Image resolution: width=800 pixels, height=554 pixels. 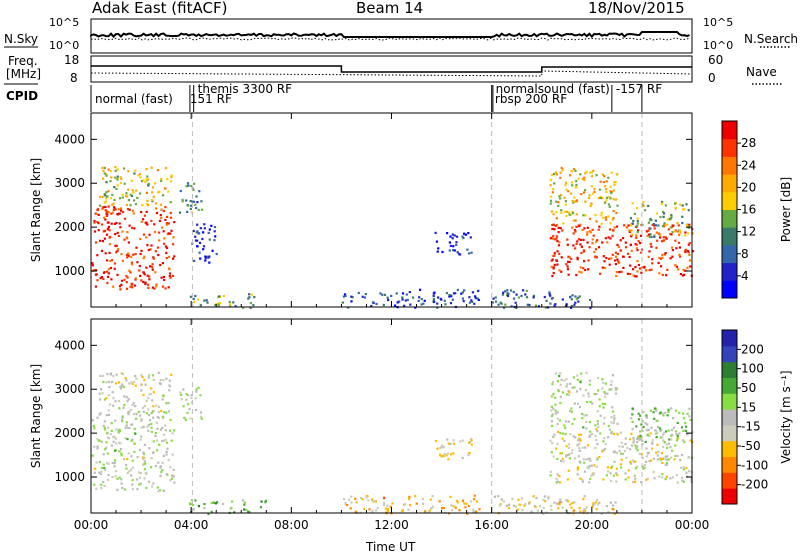 I want to click on nsearch-label: N.Search, so click(x=771, y=39).